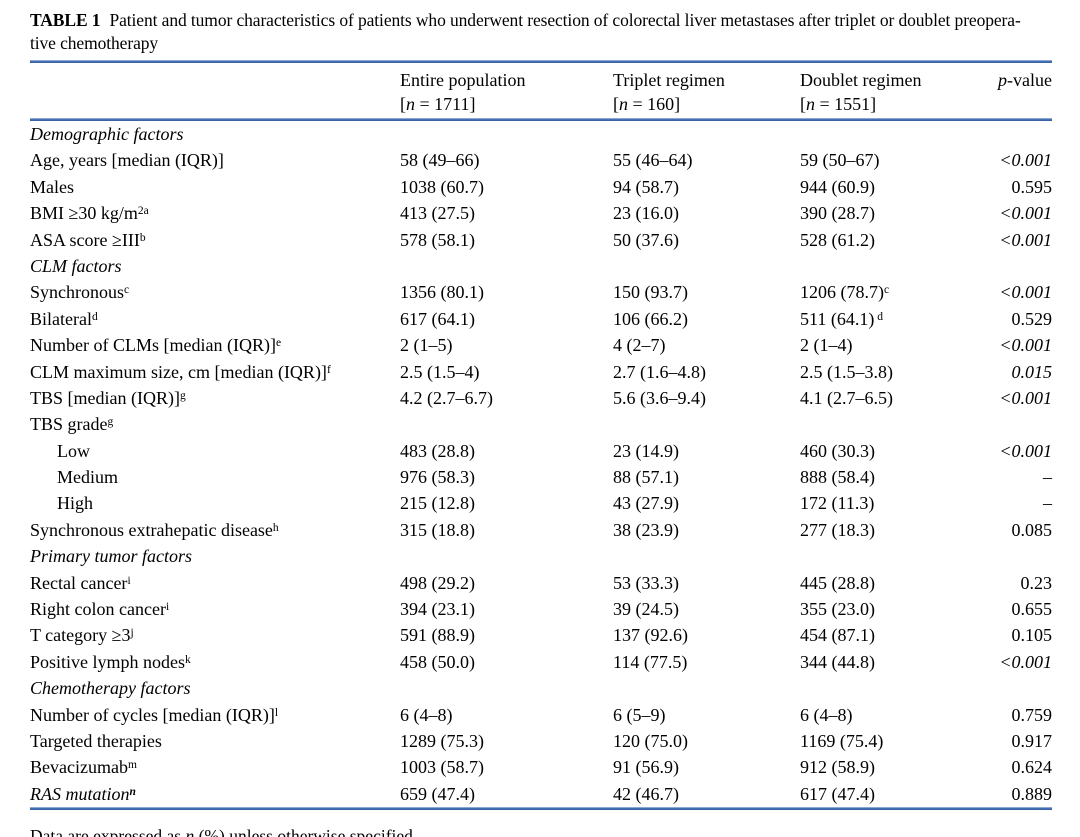 The image size is (1080, 837). Describe the element at coordinates (837, 609) in the screenshot. I see `cell-doublet: 355 (23.0)` at that location.